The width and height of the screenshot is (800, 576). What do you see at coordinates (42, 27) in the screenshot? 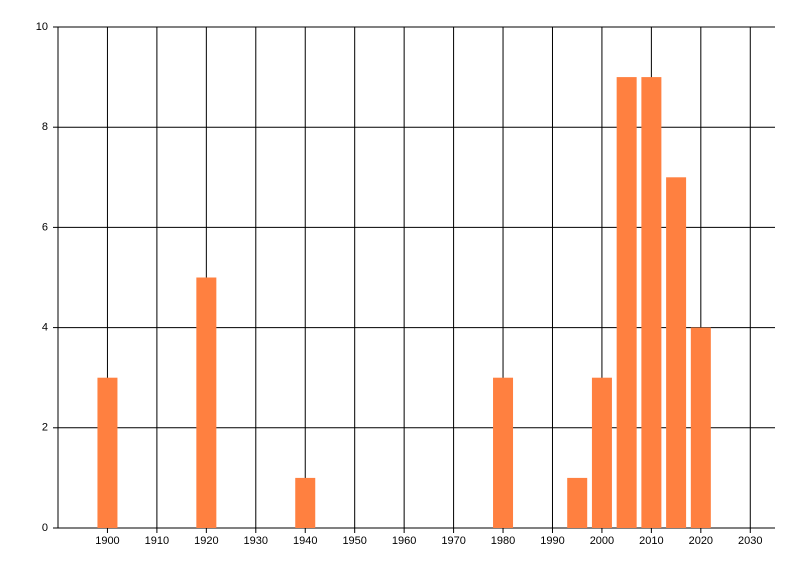
I see `y-tick-label: 10` at bounding box center [42, 27].